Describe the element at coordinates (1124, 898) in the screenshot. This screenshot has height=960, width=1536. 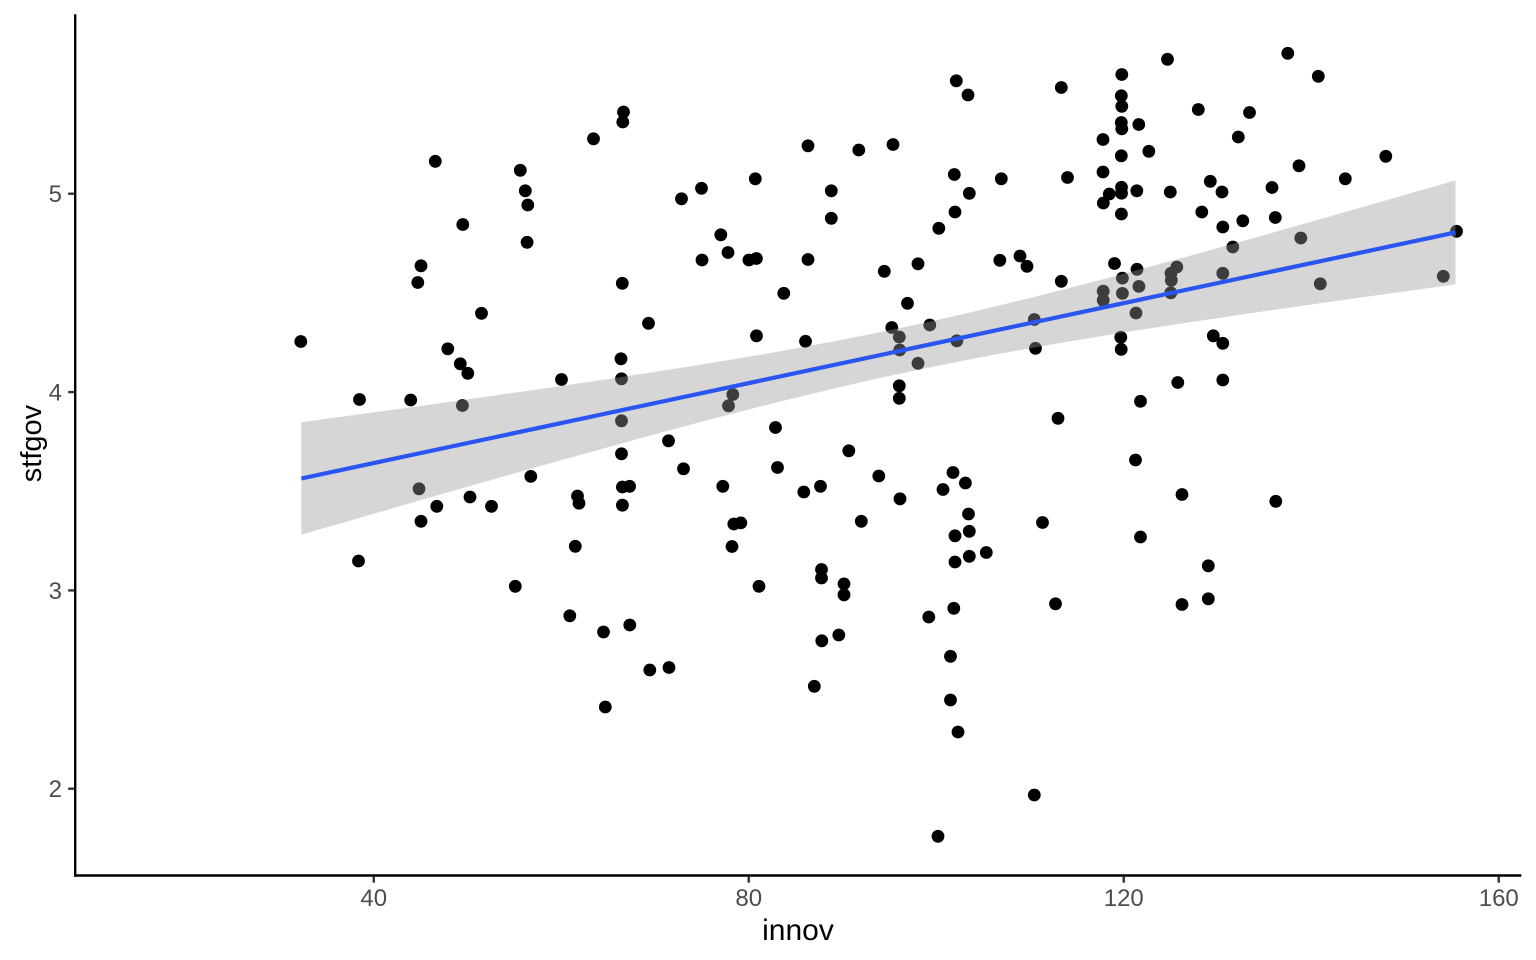
I see `svg-text: 120` at that location.